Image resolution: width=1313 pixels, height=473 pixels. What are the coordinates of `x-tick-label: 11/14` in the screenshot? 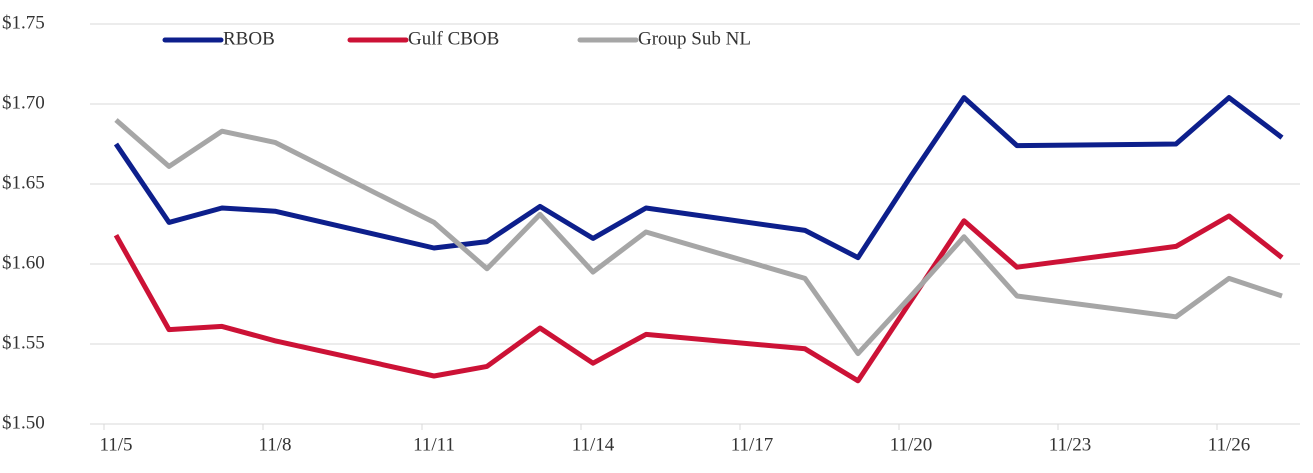 It's located at (593, 444).